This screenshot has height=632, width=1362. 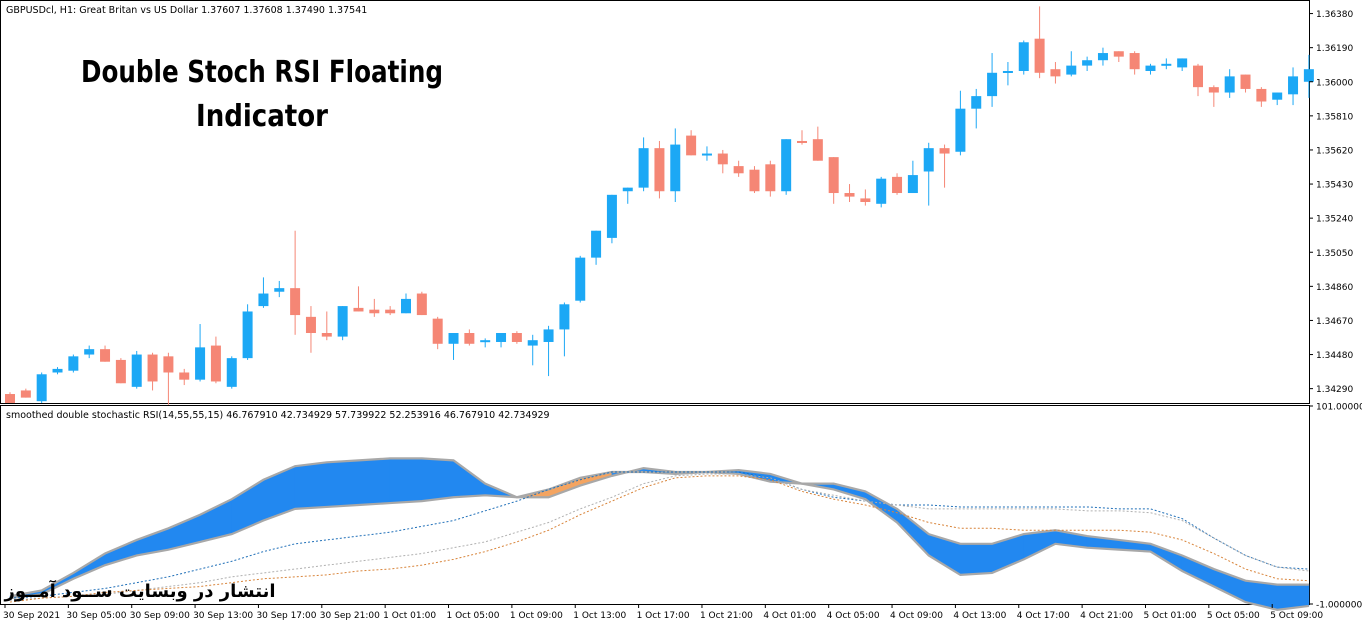 I want to click on indicator-axis-label: -1.000000, so click(x=1339, y=606).